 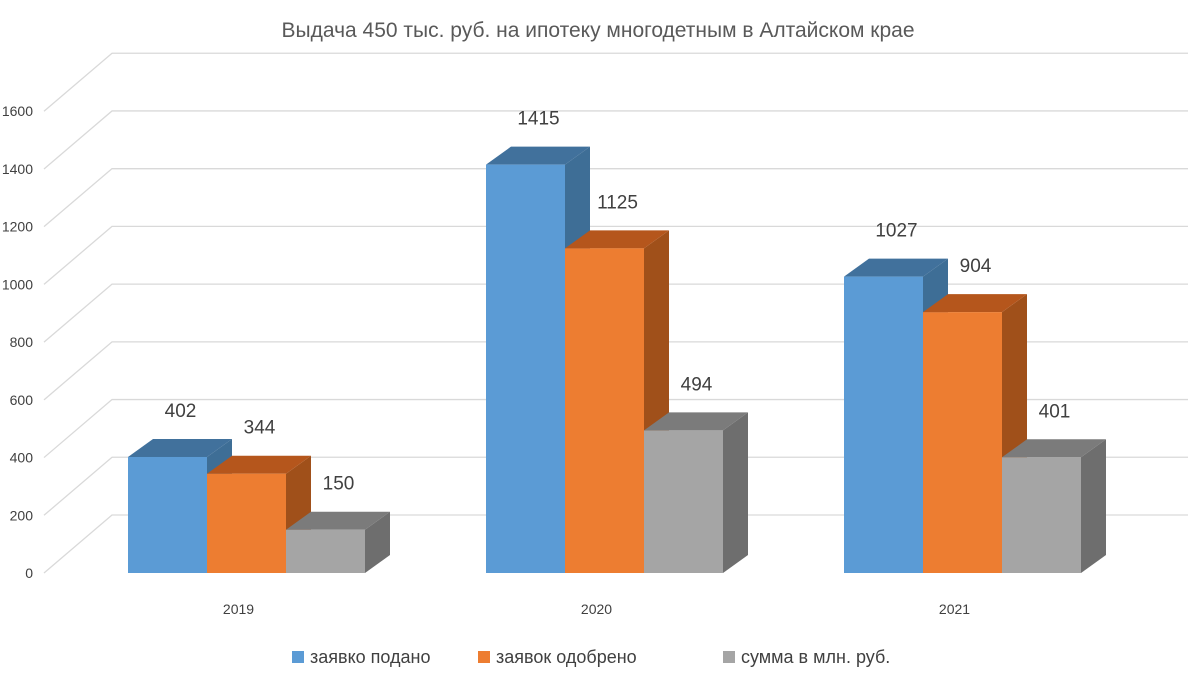 What do you see at coordinates (538, 119) in the screenshot?
I see `bar-value-label: 1415` at bounding box center [538, 119].